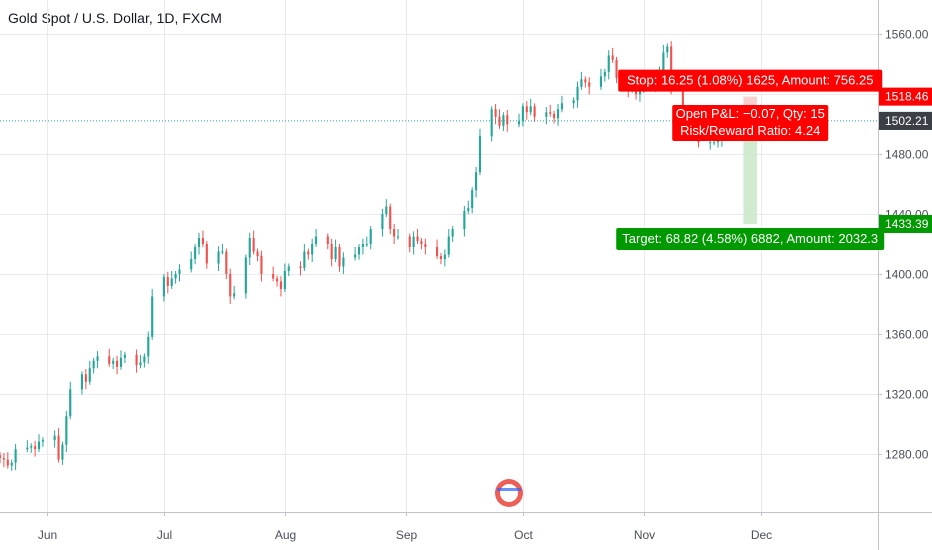 The height and width of the screenshot is (550, 932). Describe the element at coordinates (750, 80) in the screenshot. I see `stop-label-bg` at that location.